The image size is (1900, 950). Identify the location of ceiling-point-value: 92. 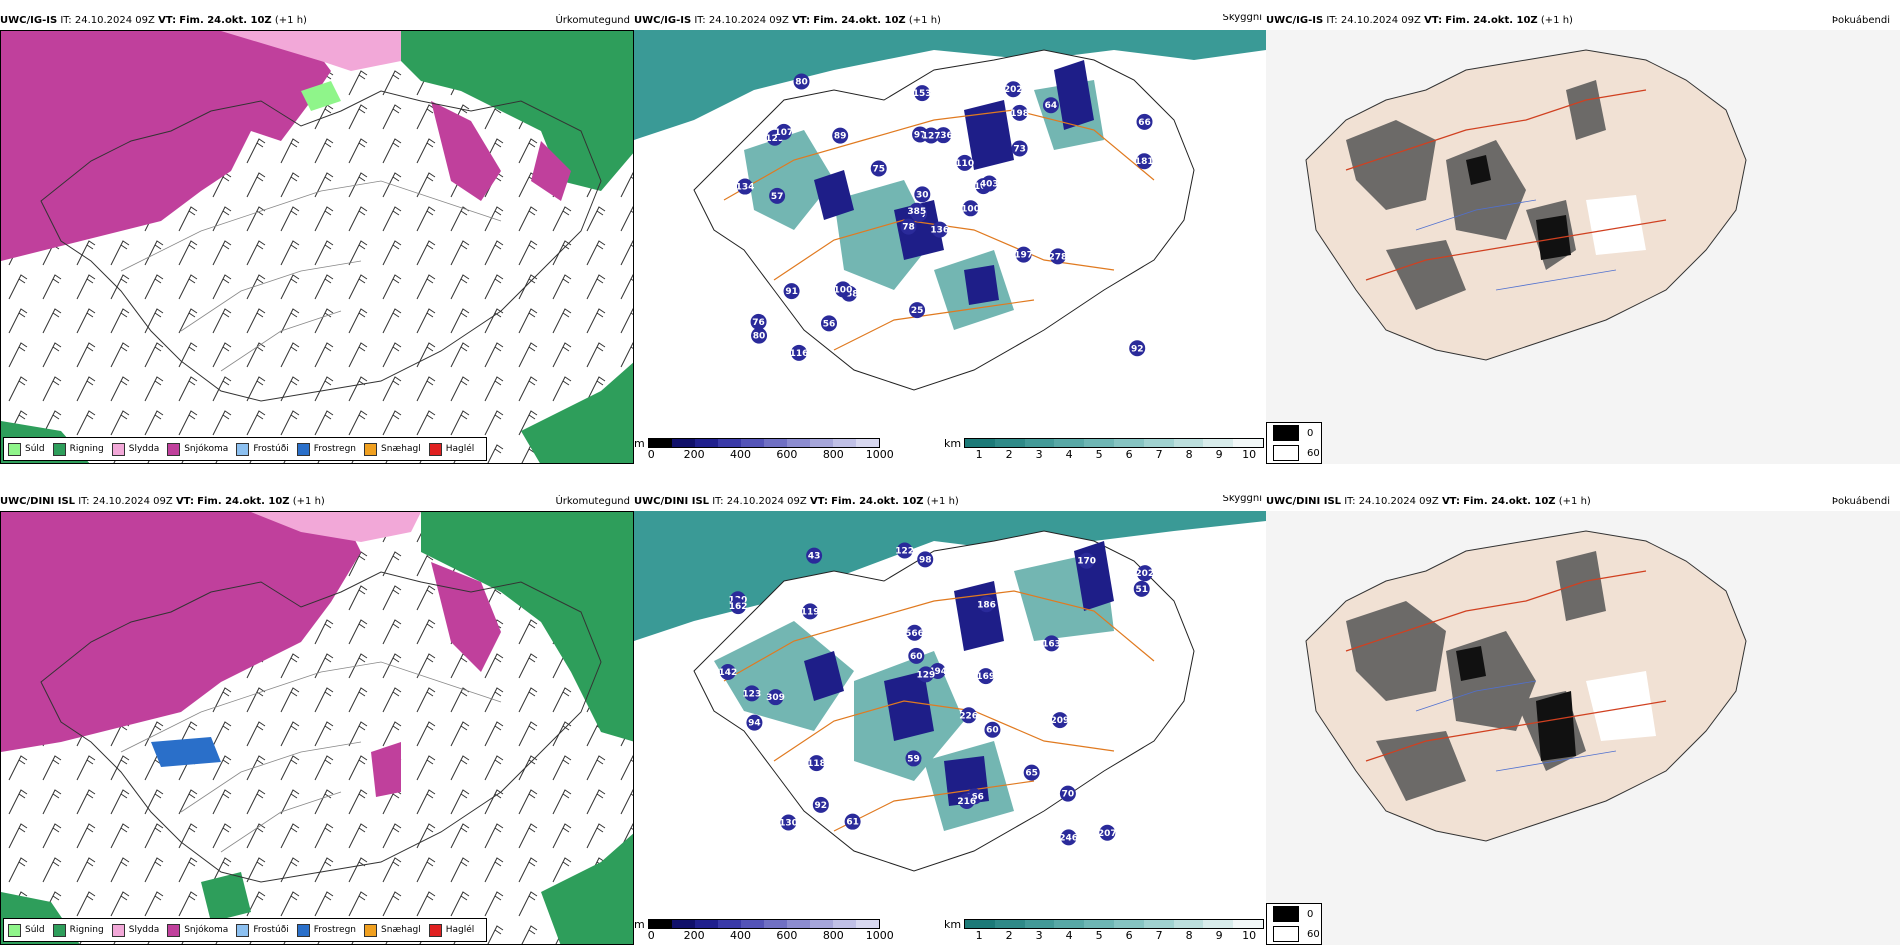
(1137, 349).